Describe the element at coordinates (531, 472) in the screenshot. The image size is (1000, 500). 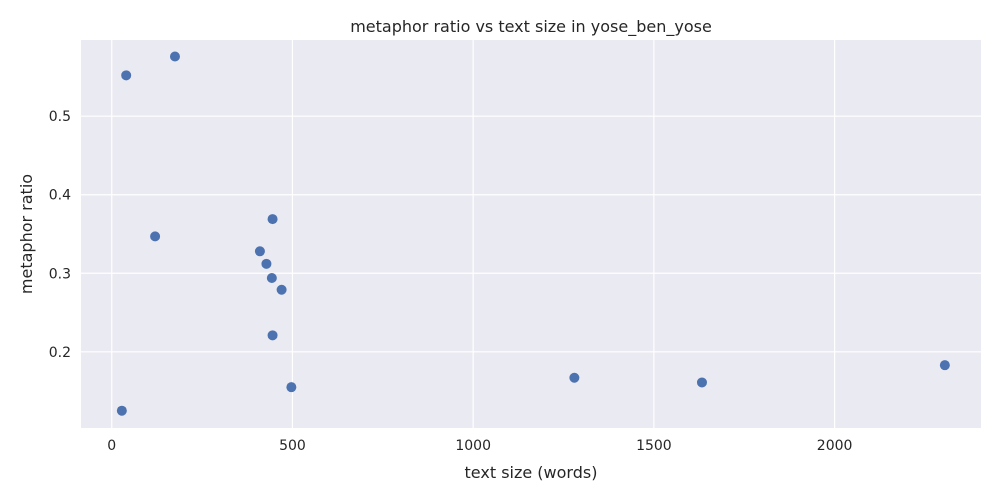
I see `x-axis-label: text size (words)` at that location.